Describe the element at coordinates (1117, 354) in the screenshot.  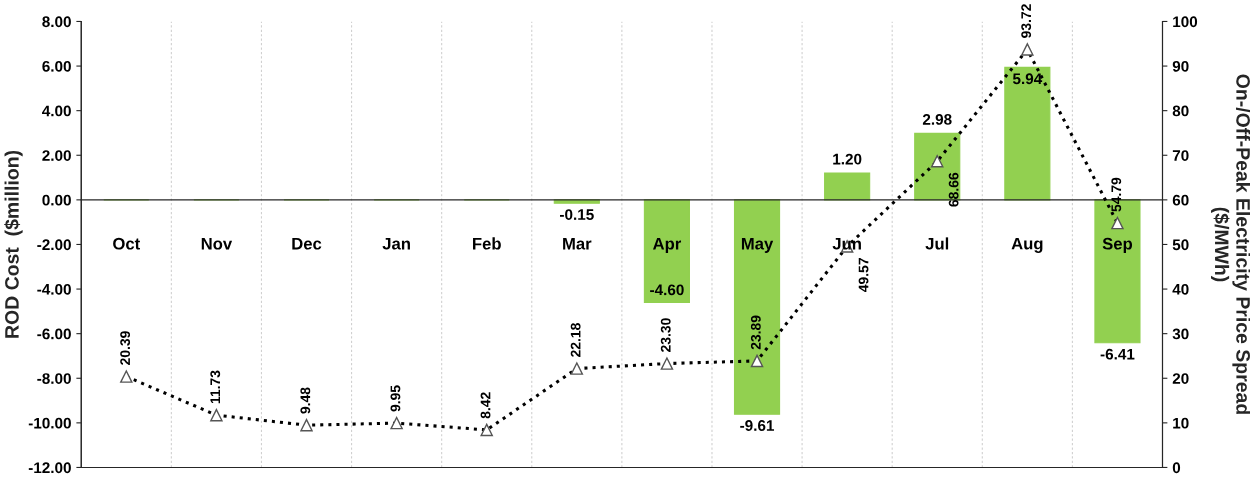
I see `data-label: -6.41` at that location.